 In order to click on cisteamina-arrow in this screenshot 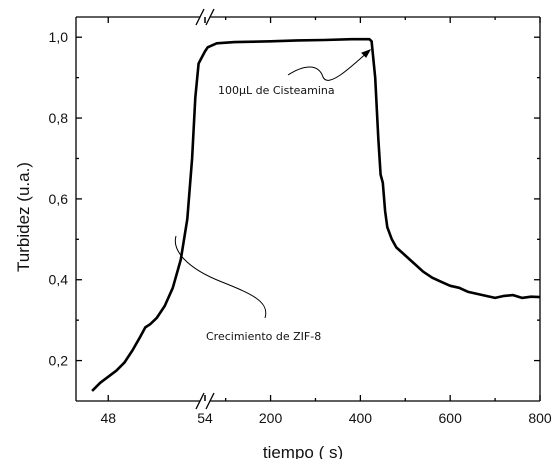, I will do `click(329, 65)`.